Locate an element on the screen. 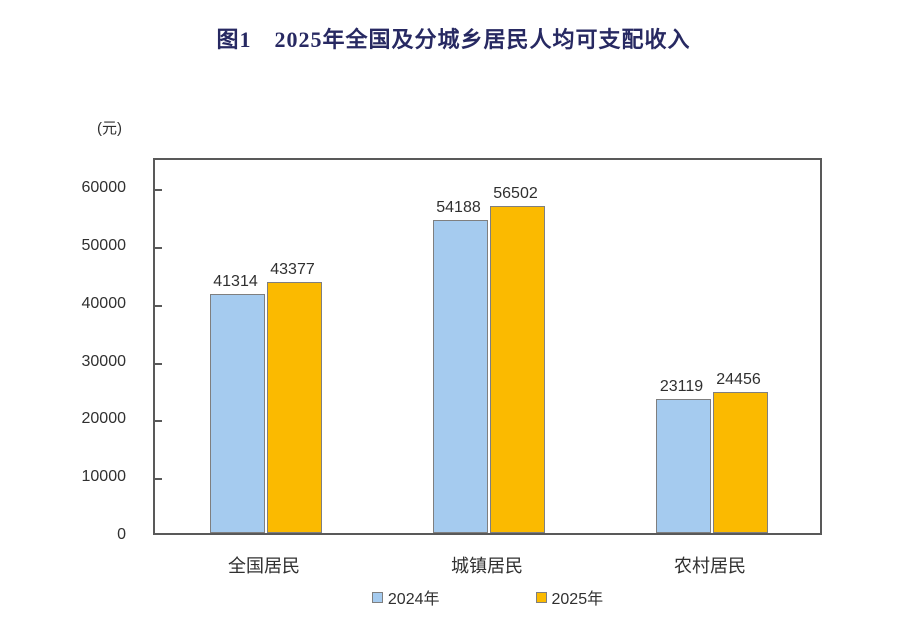  x-category-label: 全国居民 is located at coordinates (264, 566).